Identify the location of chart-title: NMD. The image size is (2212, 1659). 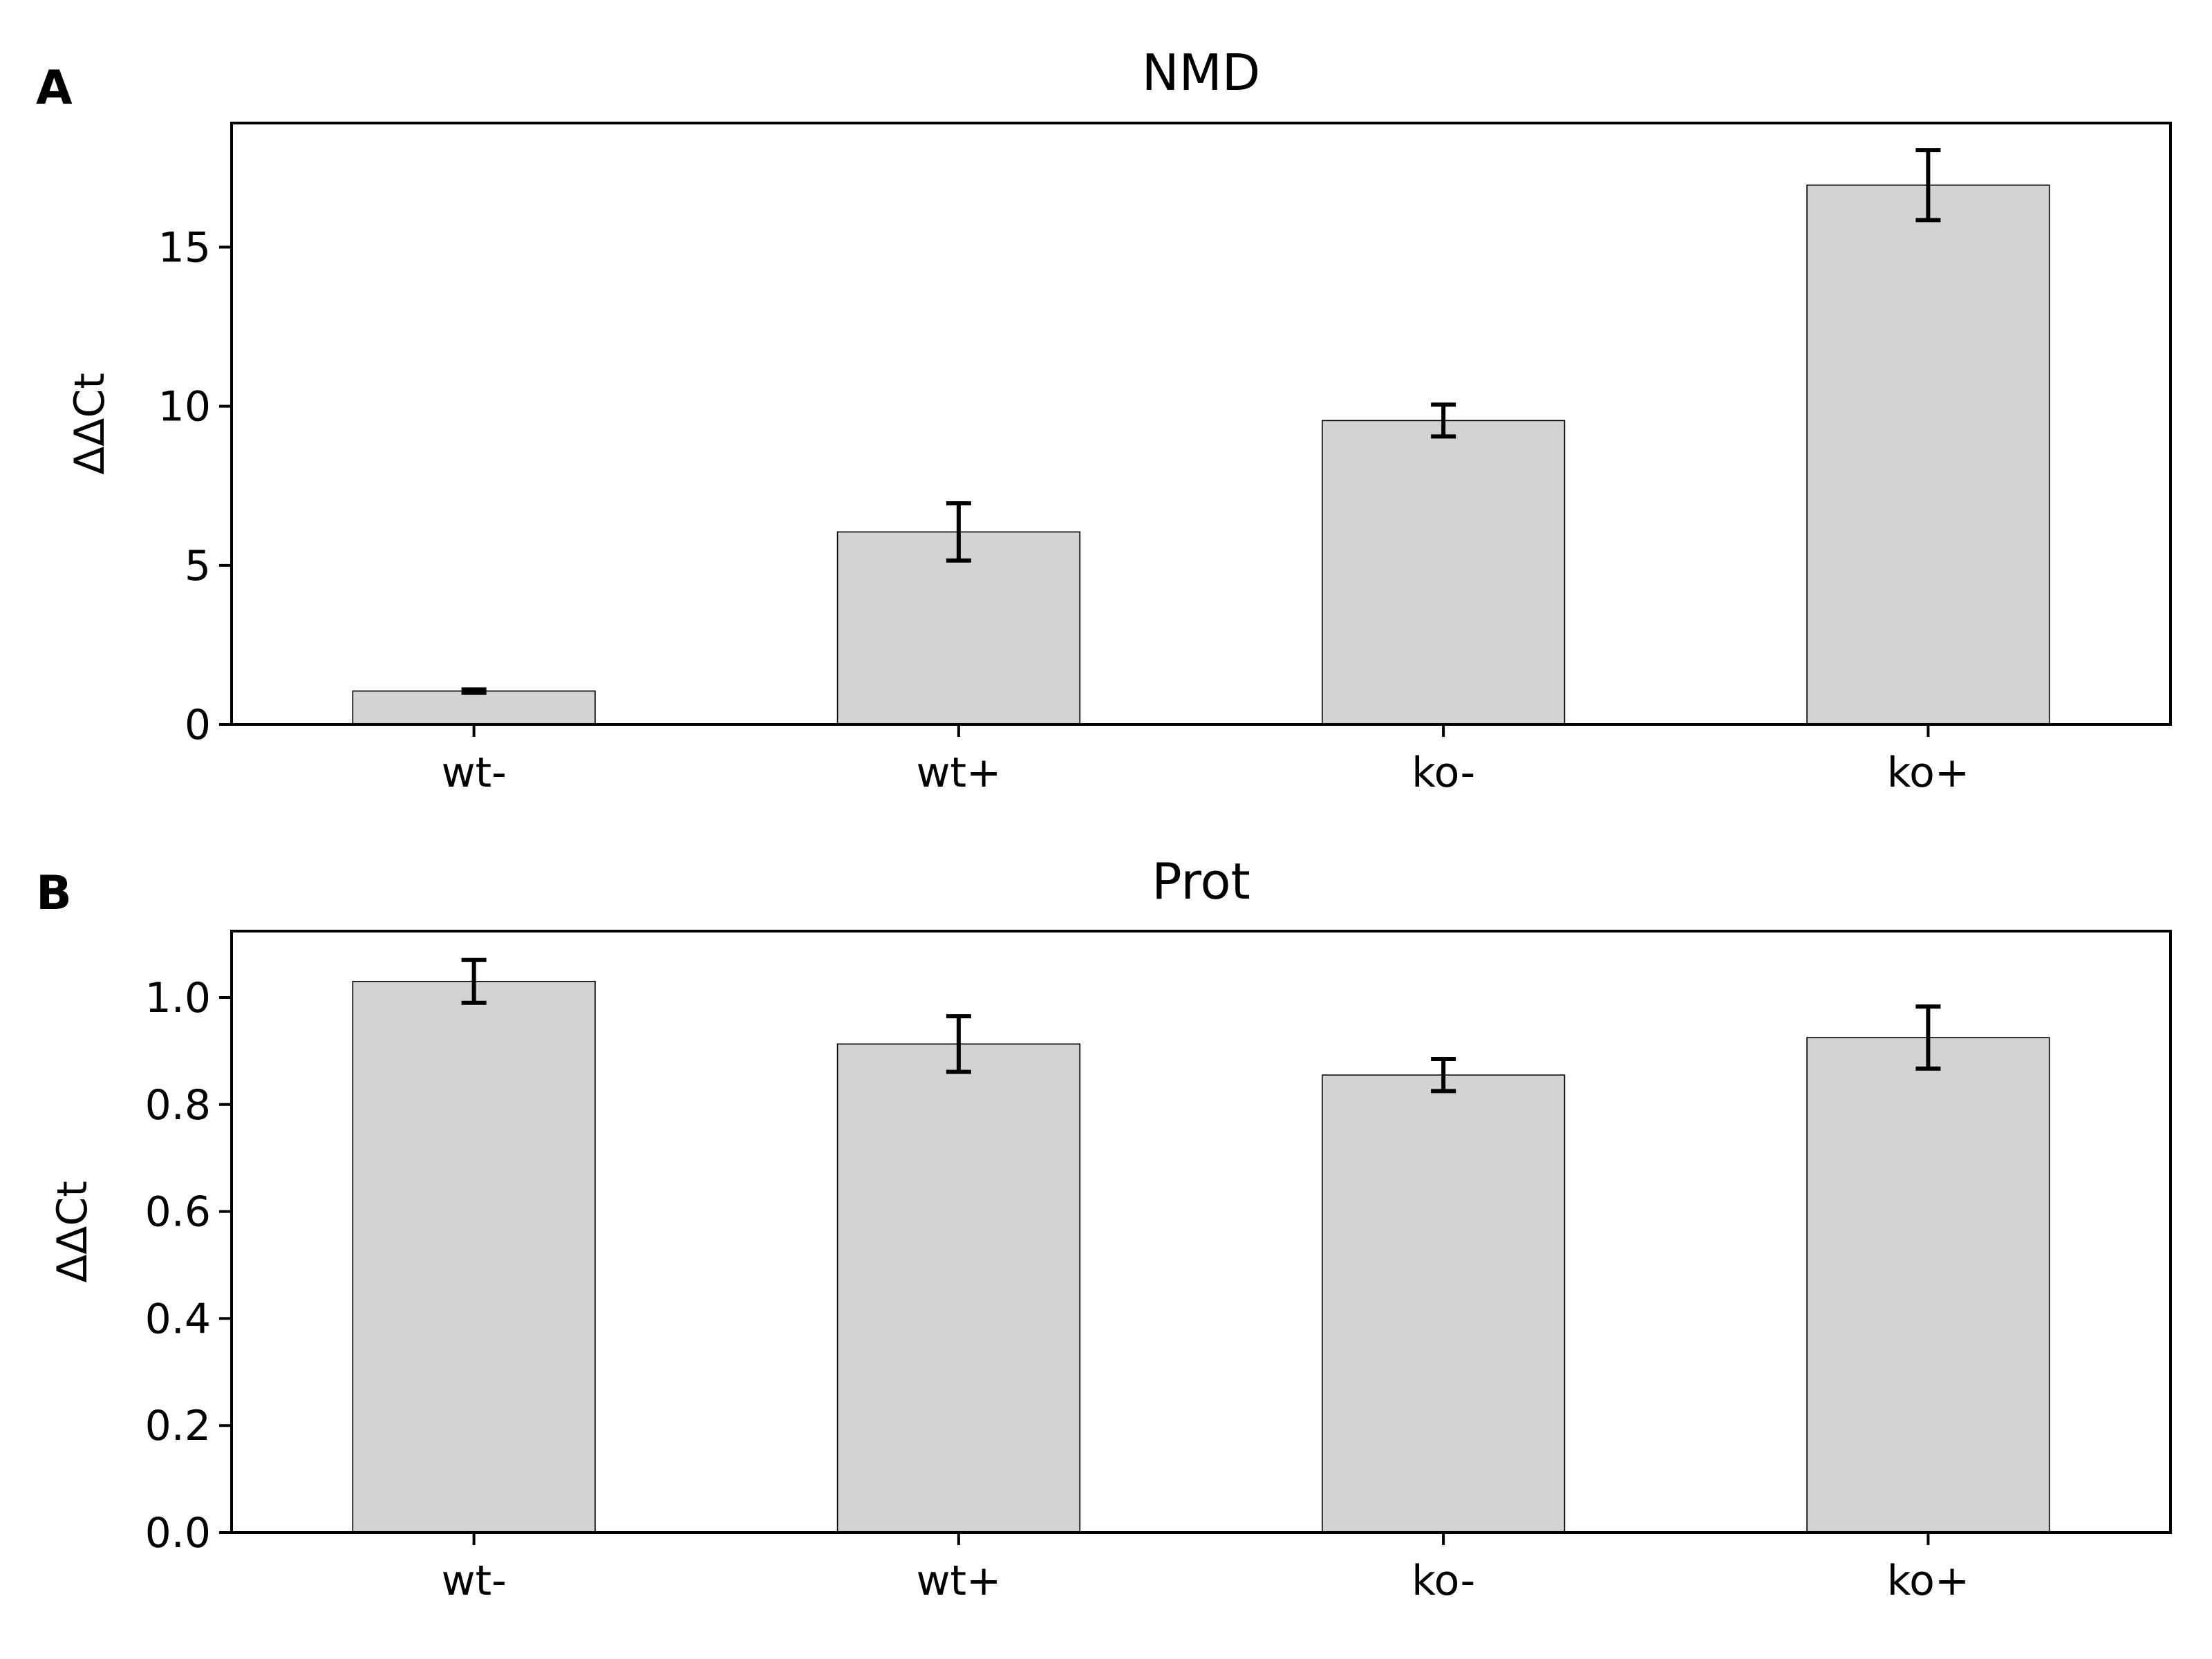
(1201, 73).